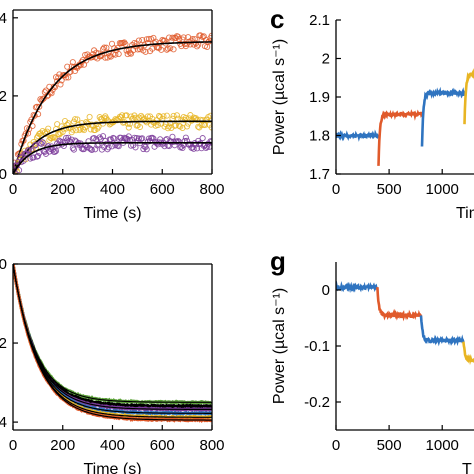 The image size is (474, 474). I want to click on c-data, so click(405, 117).